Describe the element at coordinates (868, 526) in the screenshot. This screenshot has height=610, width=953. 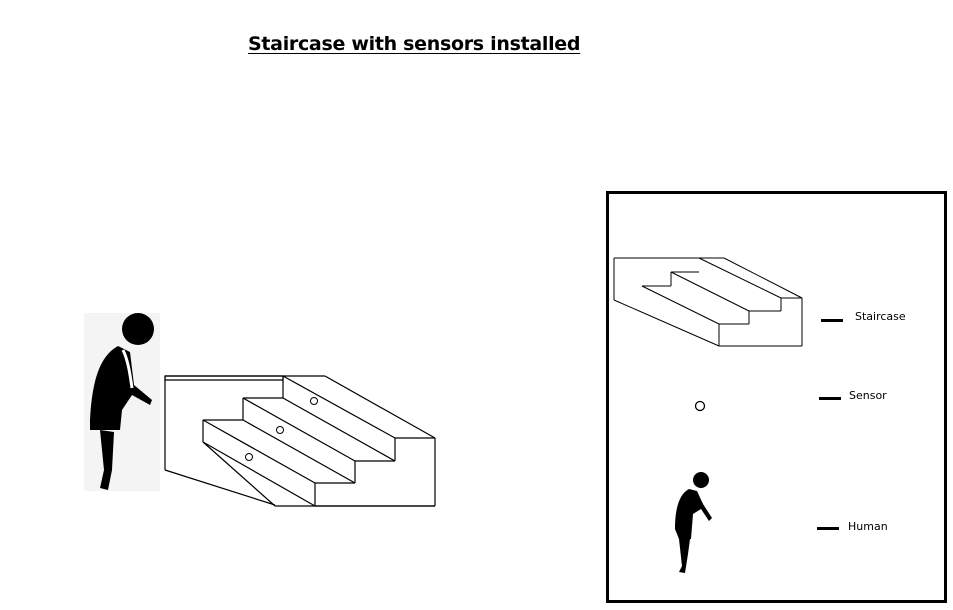
I see `legend-label-human: Human` at that location.